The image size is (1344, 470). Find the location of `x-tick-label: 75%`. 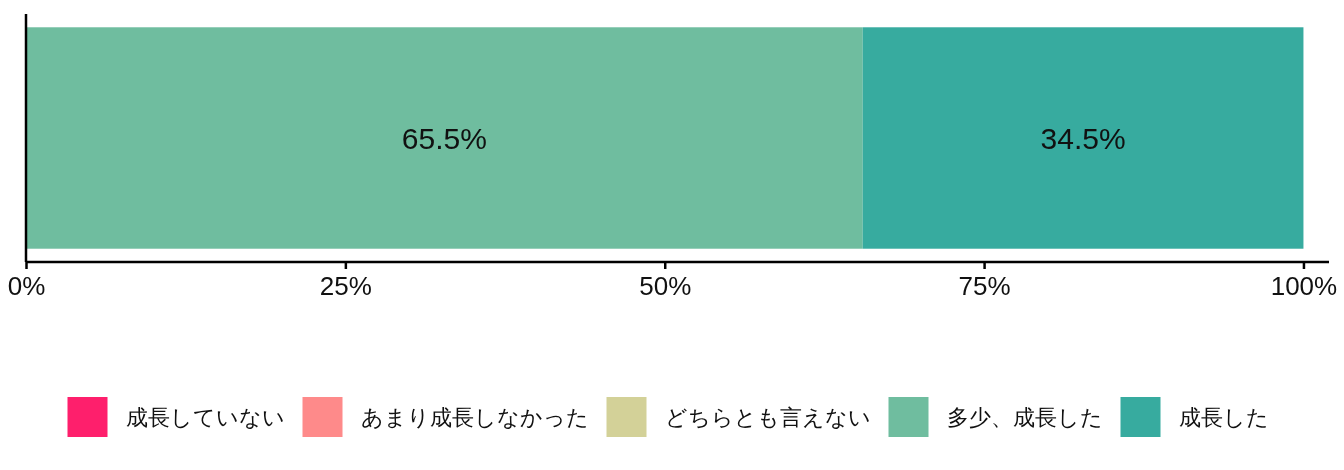

x-tick-label: 75% is located at coordinates (984, 286).